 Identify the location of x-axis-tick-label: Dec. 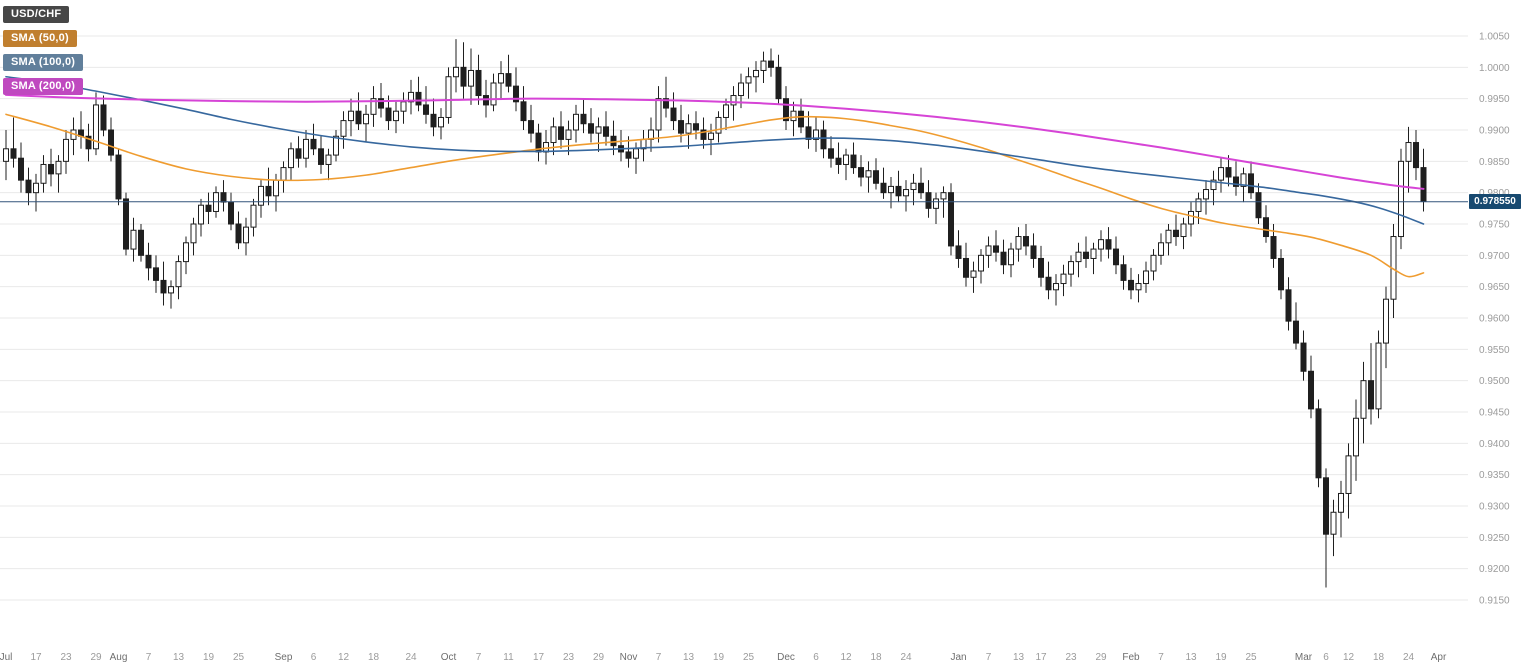
(786, 657).